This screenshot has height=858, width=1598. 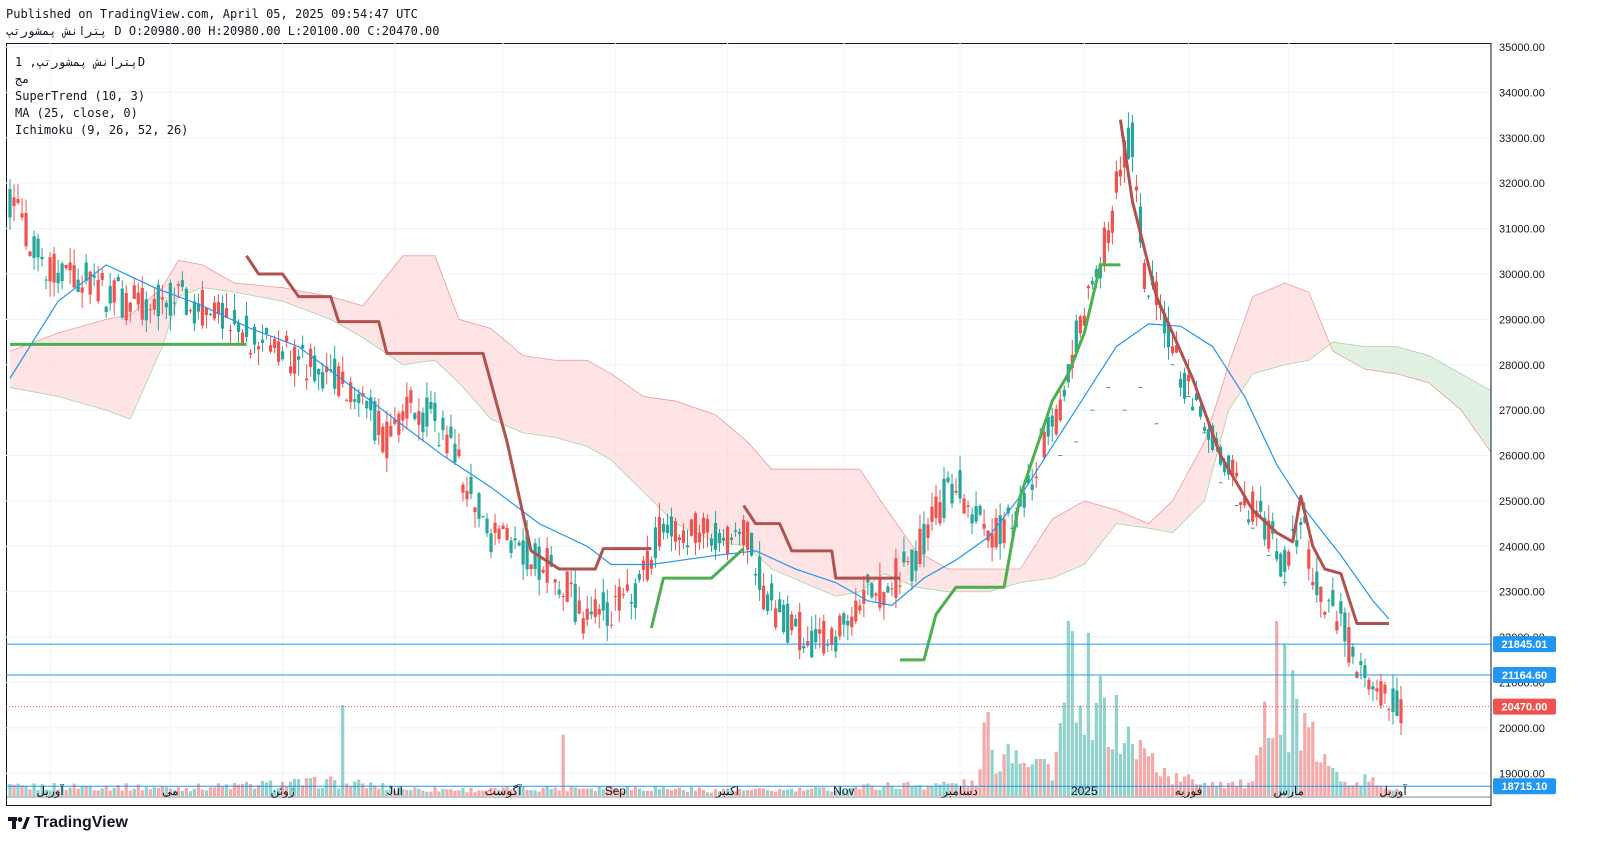 What do you see at coordinates (76, 113) in the screenshot?
I see `legend-ma: MA (25, close, 0)` at bounding box center [76, 113].